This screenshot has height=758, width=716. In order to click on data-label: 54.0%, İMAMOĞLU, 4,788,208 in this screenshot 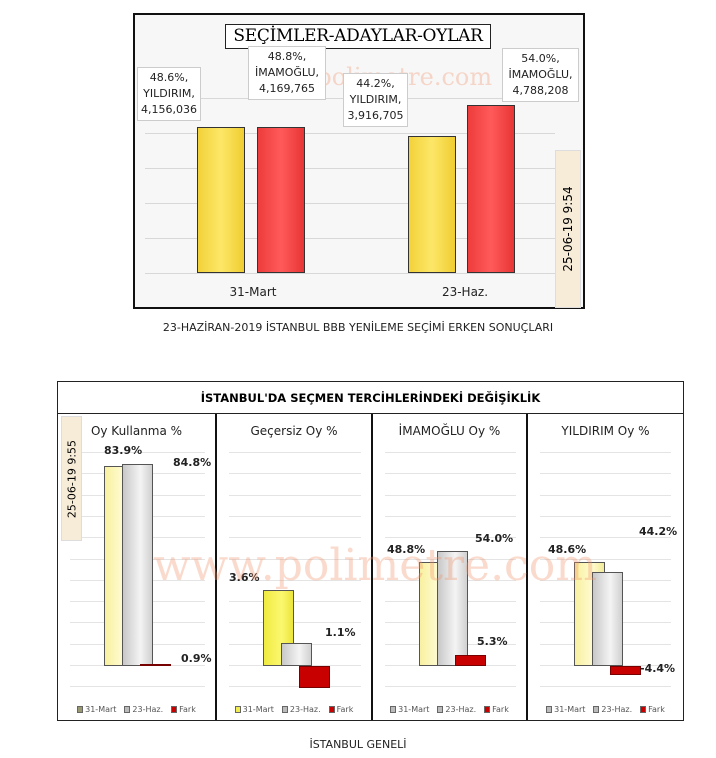, I will do `click(540, 75)`.